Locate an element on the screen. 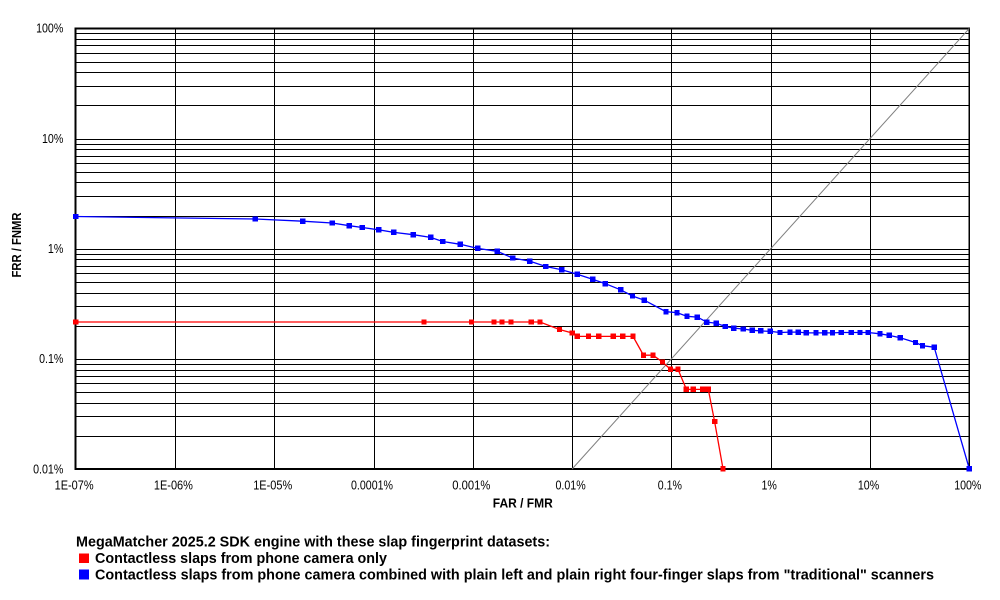 This screenshot has height=600, width=1000. svg-text: FRR / FNMR is located at coordinates (17, 245).